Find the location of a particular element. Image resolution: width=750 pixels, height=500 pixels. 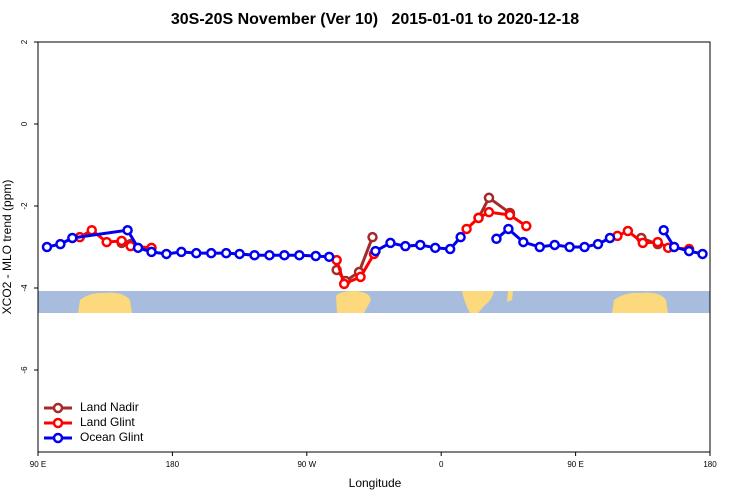

legend-label: Ocean Glint is located at coordinates (112, 437).